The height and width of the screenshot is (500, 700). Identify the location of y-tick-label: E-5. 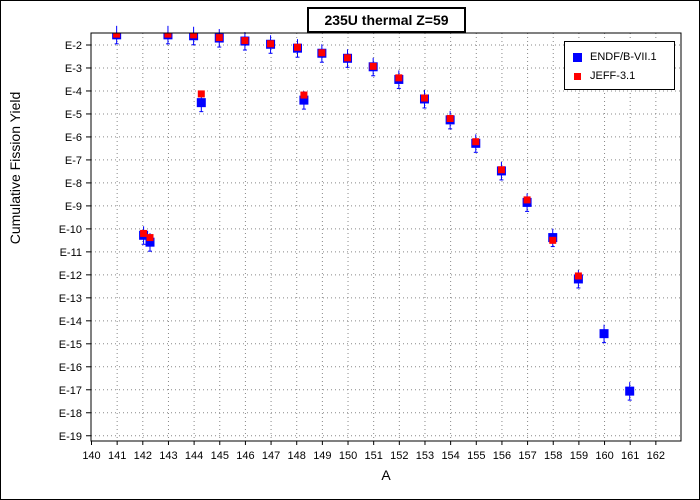
(73, 115).